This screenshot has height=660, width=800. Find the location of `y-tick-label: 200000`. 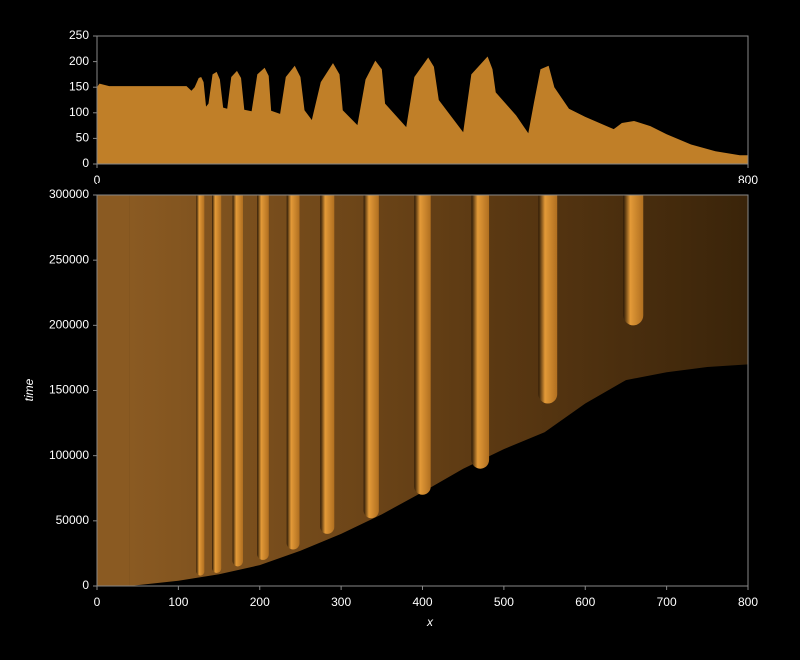

y-tick-label: 200000 is located at coordinates (69, 325).